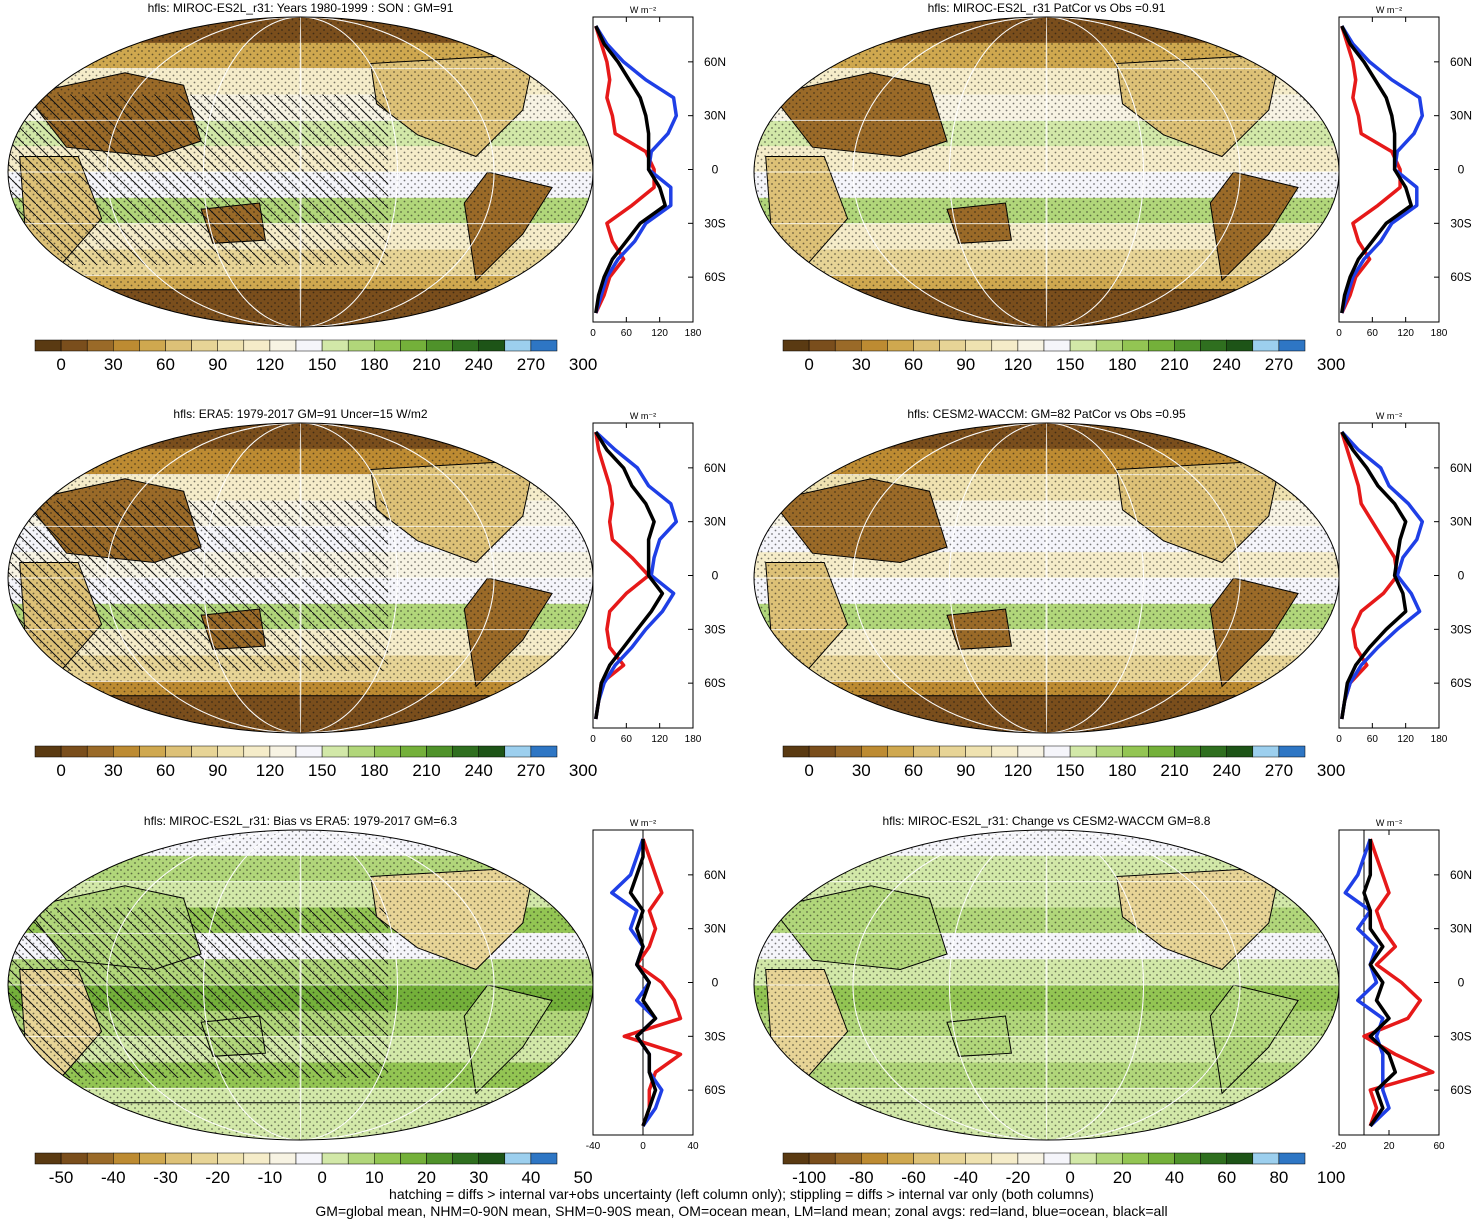 The height and width of the screenshot is (1221, 1483). Describe the element at coordinates (217, 1176) in the screenshot. I see `colorbar-label: -20` at that location.